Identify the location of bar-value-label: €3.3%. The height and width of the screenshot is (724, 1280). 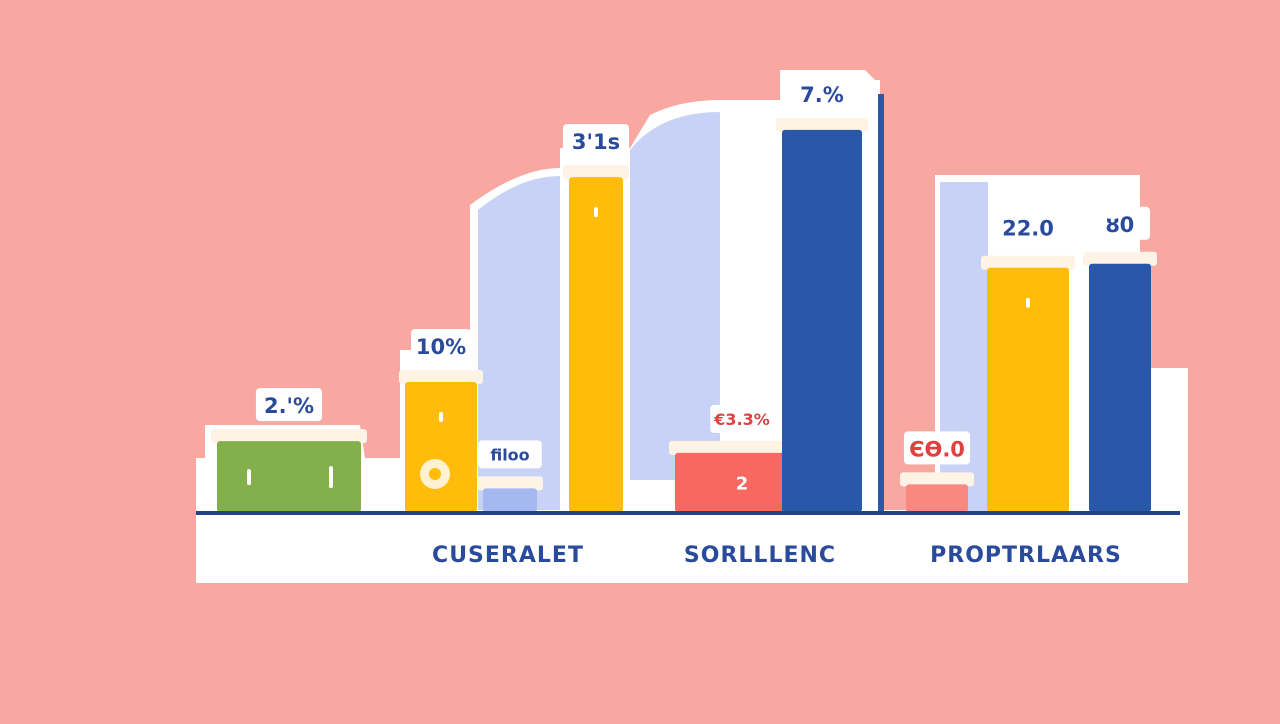
(741, 419).